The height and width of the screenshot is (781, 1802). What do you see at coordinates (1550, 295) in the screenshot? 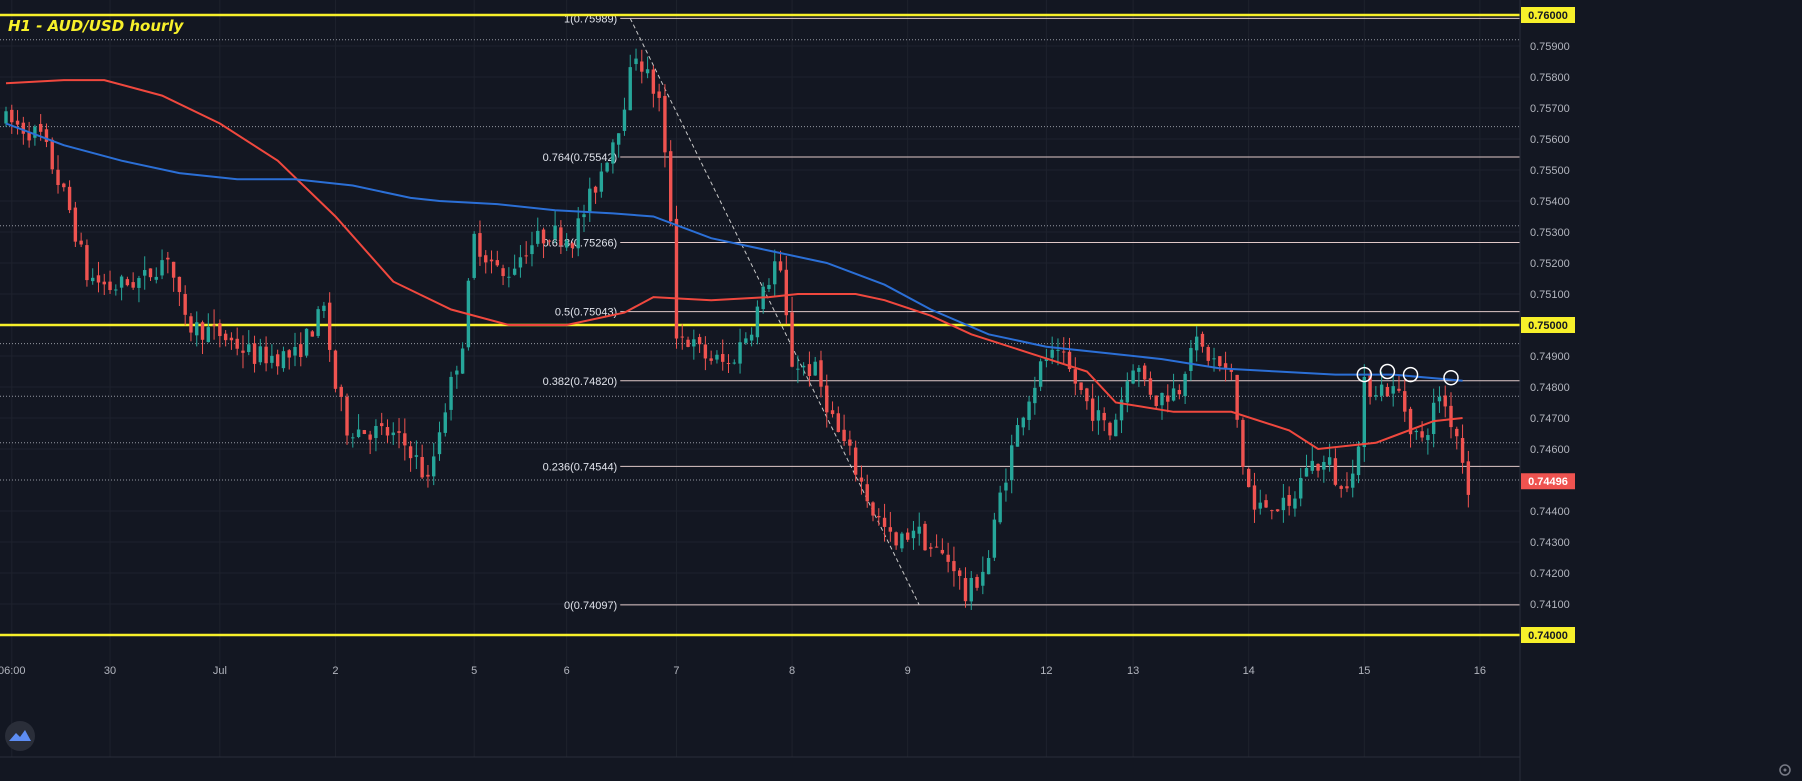
I see `price-tick-label: 0.75100` at bounding box center [1550, 295].